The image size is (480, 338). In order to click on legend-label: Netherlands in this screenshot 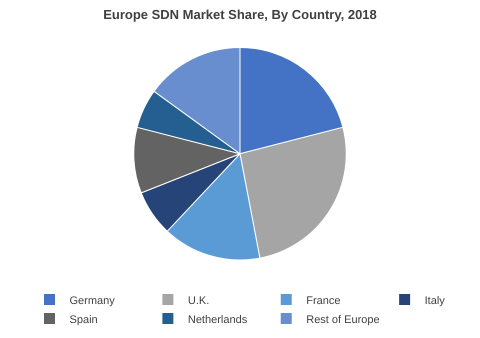, I will do `click(218, 320)`.